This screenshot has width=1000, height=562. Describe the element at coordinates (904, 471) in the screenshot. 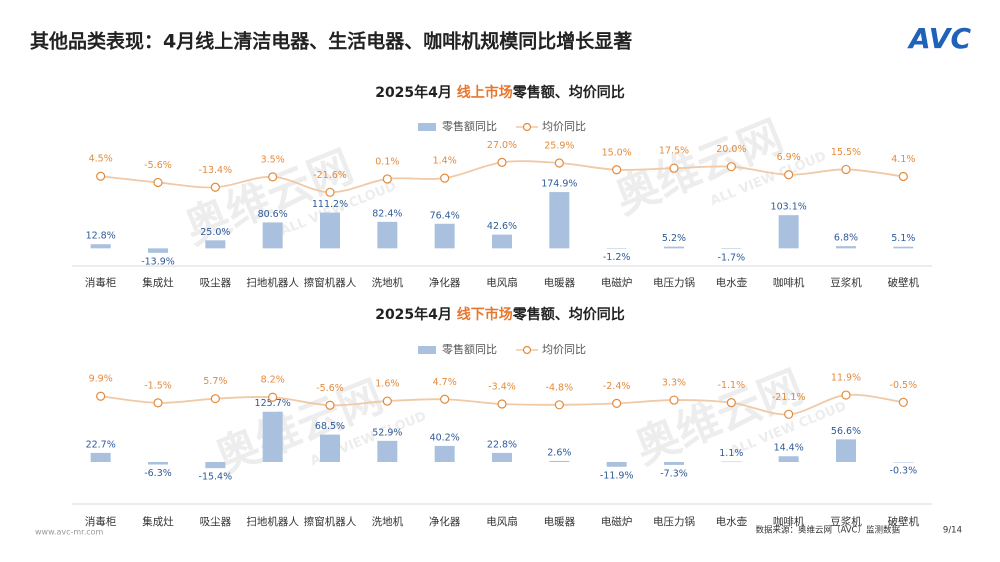

I see `bar-label: -0.3%` at that location.